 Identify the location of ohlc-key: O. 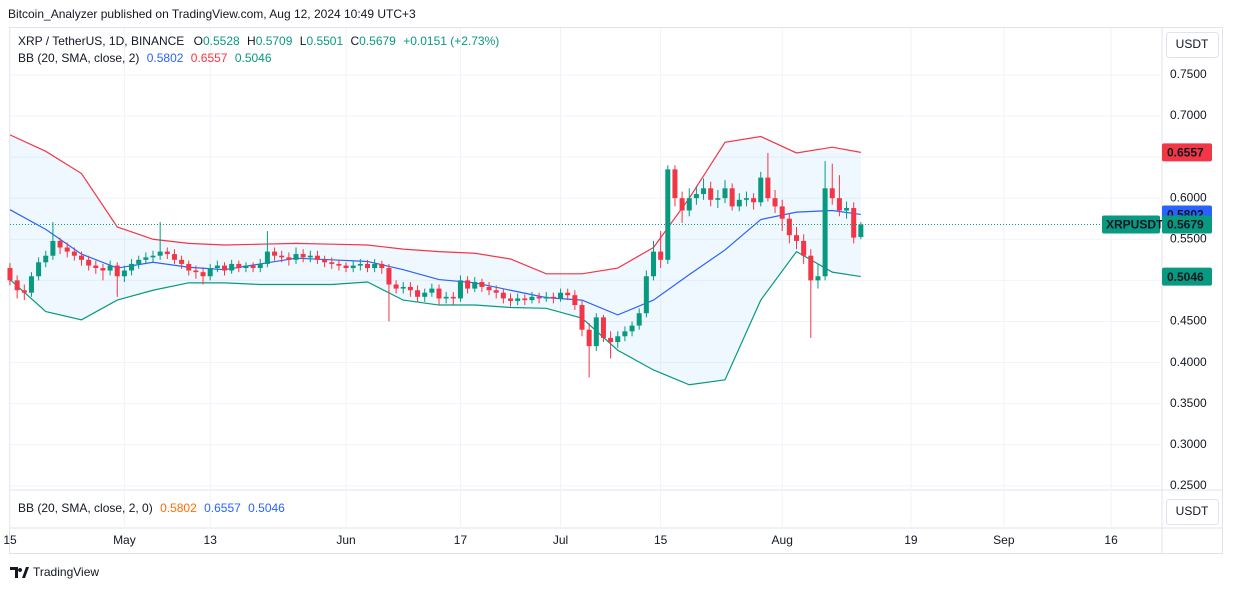
(198, 41).